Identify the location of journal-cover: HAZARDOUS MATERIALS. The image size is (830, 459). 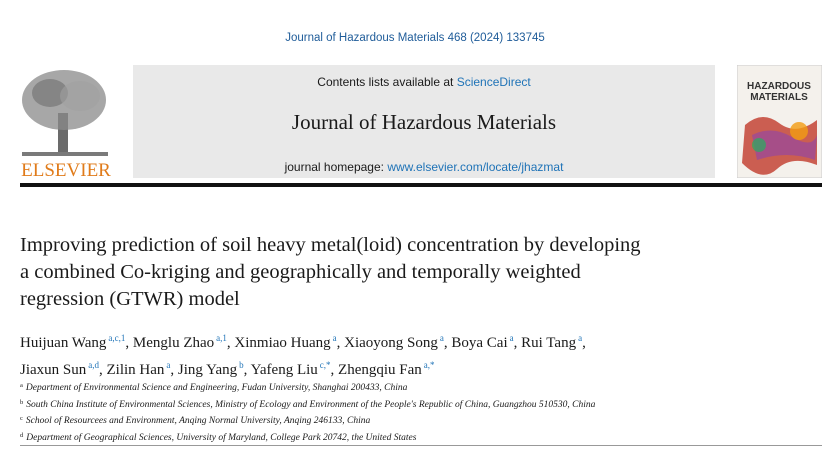
(779, 121).